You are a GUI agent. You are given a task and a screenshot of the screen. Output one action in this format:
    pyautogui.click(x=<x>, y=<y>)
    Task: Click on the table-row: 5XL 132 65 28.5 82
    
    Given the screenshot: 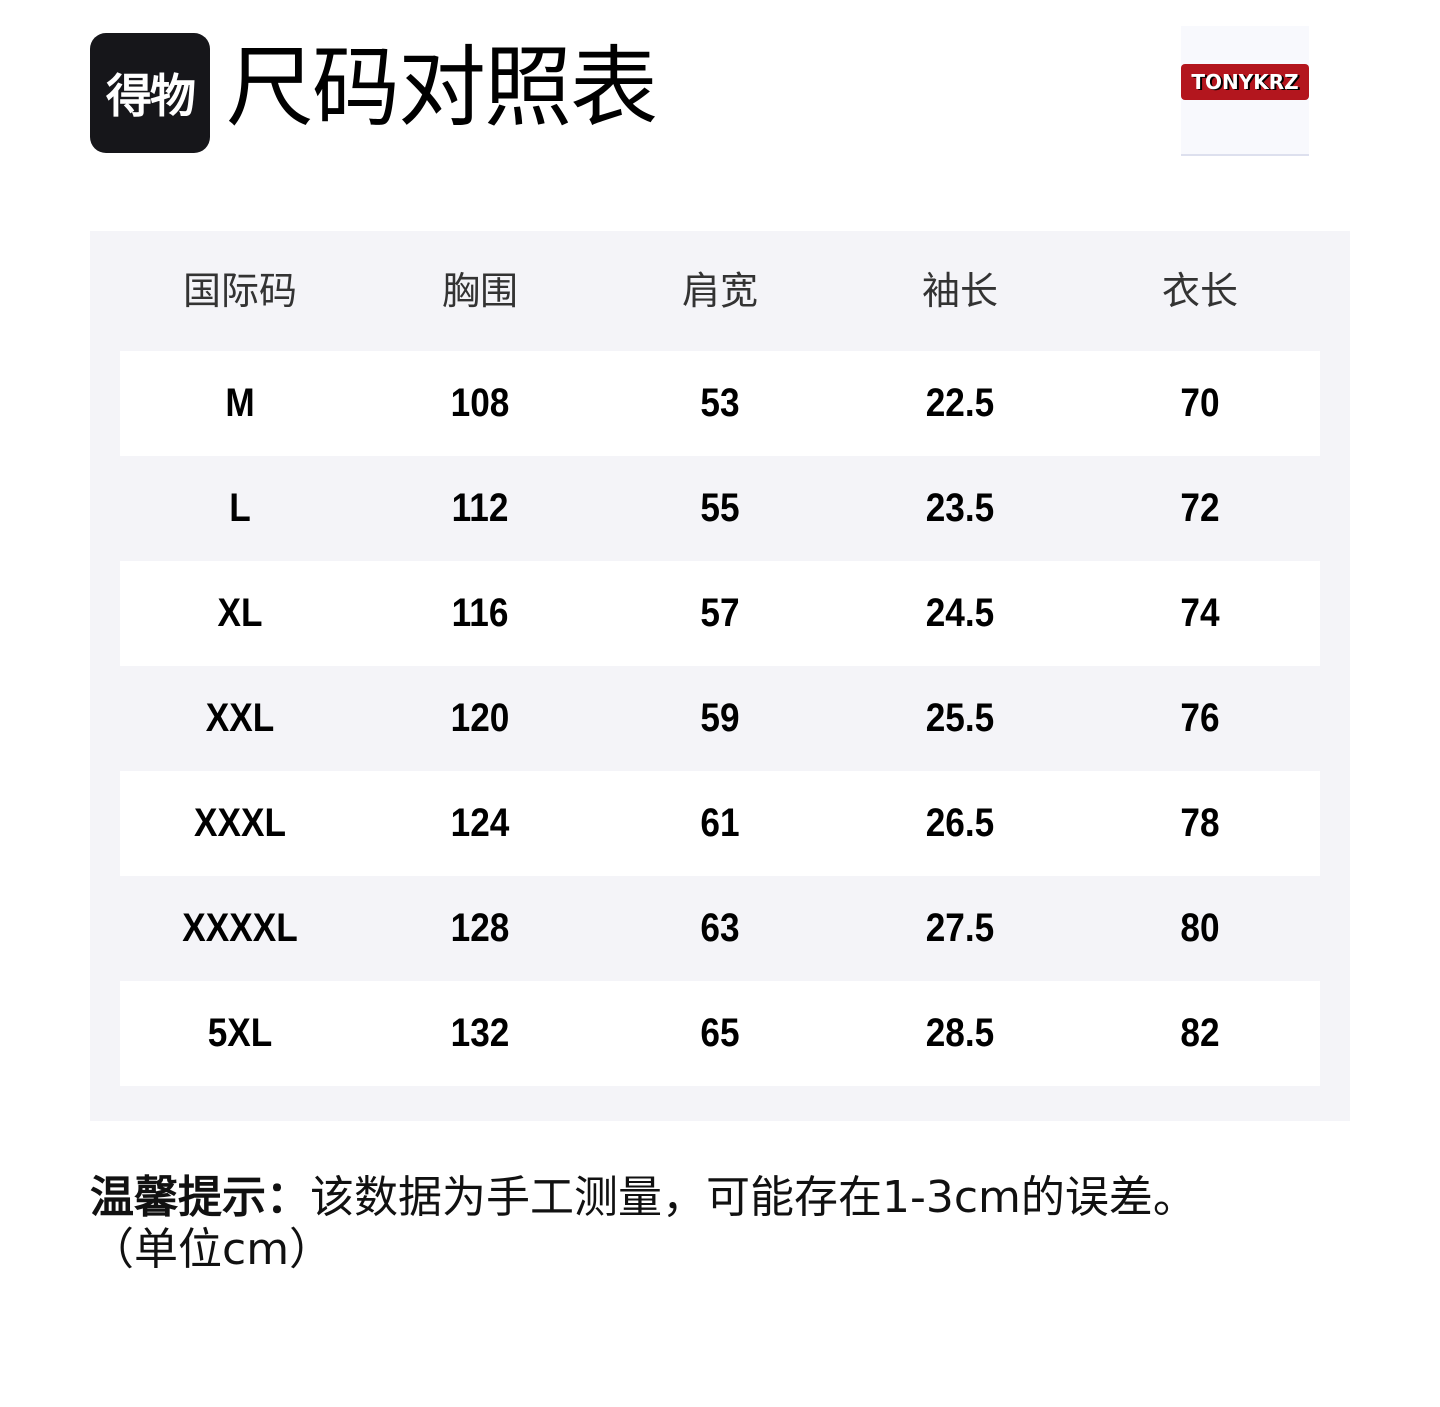 What is the action you would take?
    pyautogui.click(x=720, y=1033)
    